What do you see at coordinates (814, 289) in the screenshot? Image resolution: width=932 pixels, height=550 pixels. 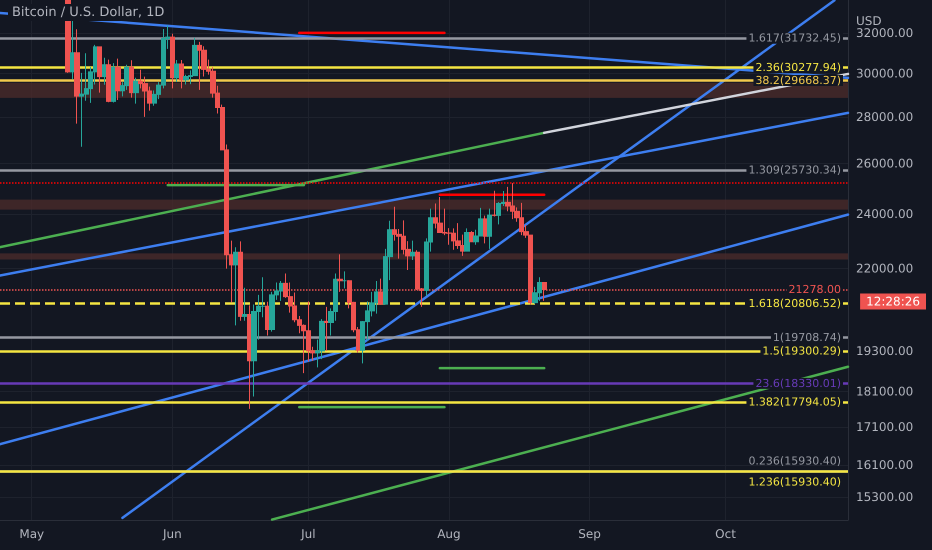 I see `ref-line-label: 21278.00` at bounding box center [814, 289].